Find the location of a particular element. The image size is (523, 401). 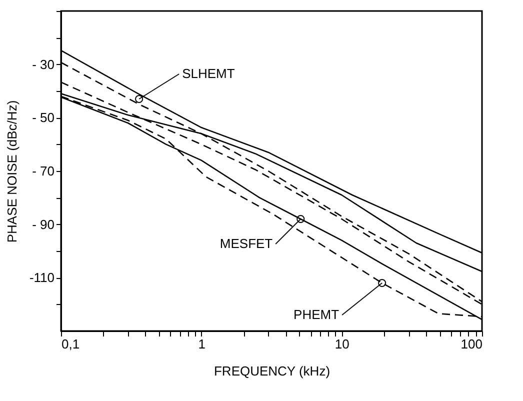

x-tick-label: 100 is located at coordinates (471, 344).